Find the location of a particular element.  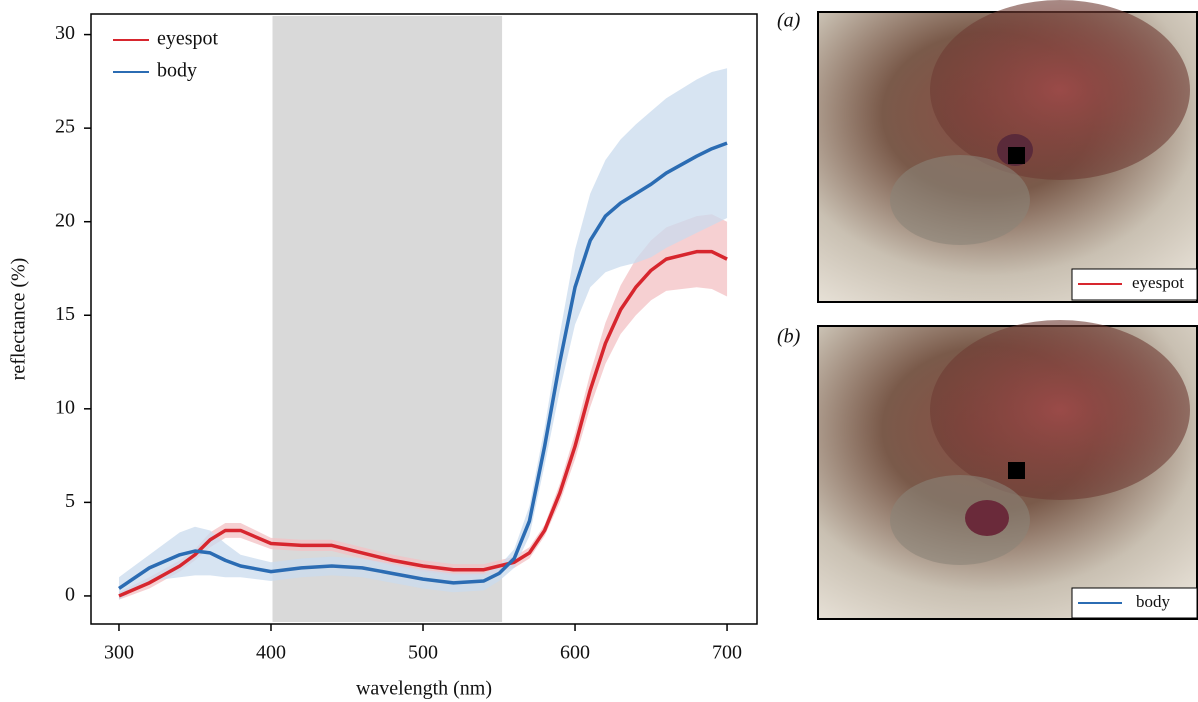

y-tick-label: 5 is located at coordinates (70, 501).